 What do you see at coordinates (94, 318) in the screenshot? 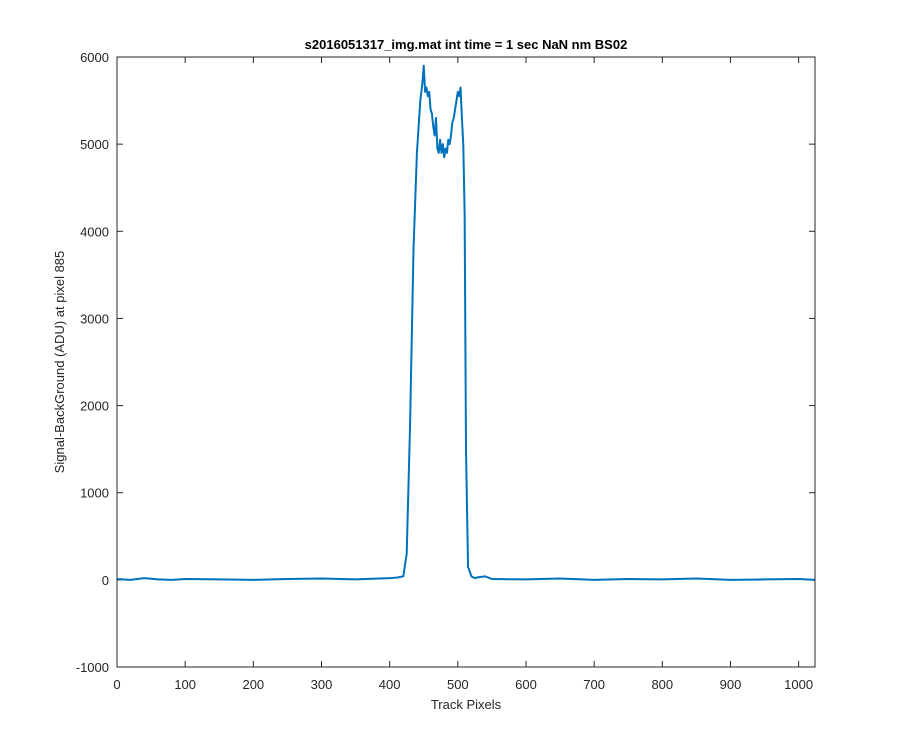
I see `y-tick-label: 3000` at bounding box center [94, 318].